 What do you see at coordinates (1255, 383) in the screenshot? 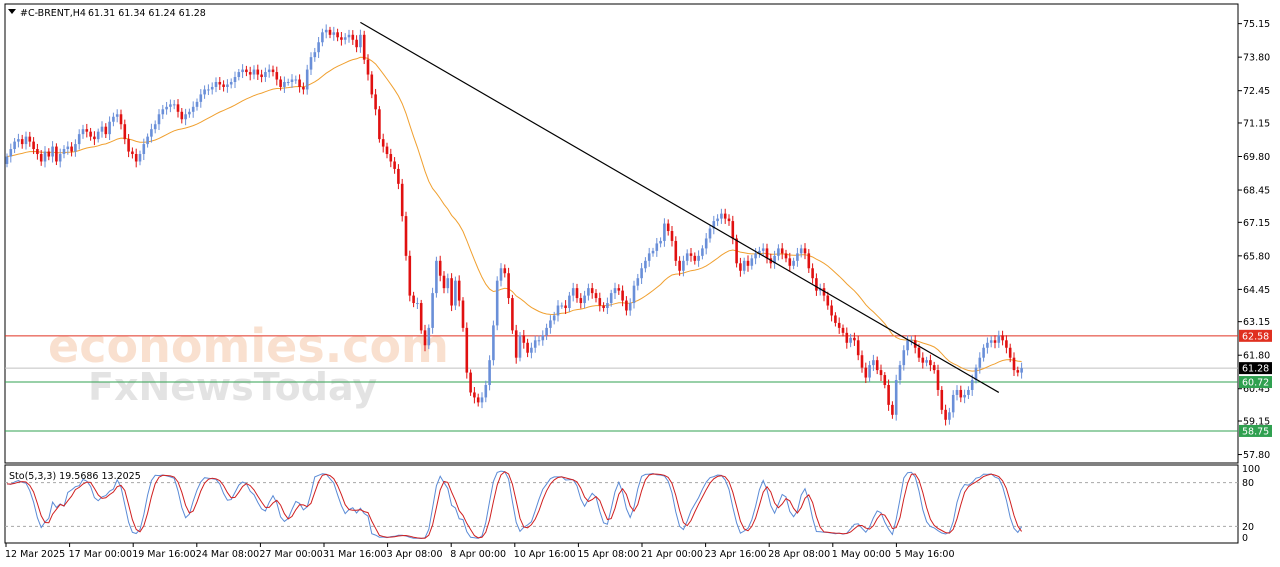
I see `price-tags: 62.58 61.28 60.72 58.75` at bounding box center [1255, 383].